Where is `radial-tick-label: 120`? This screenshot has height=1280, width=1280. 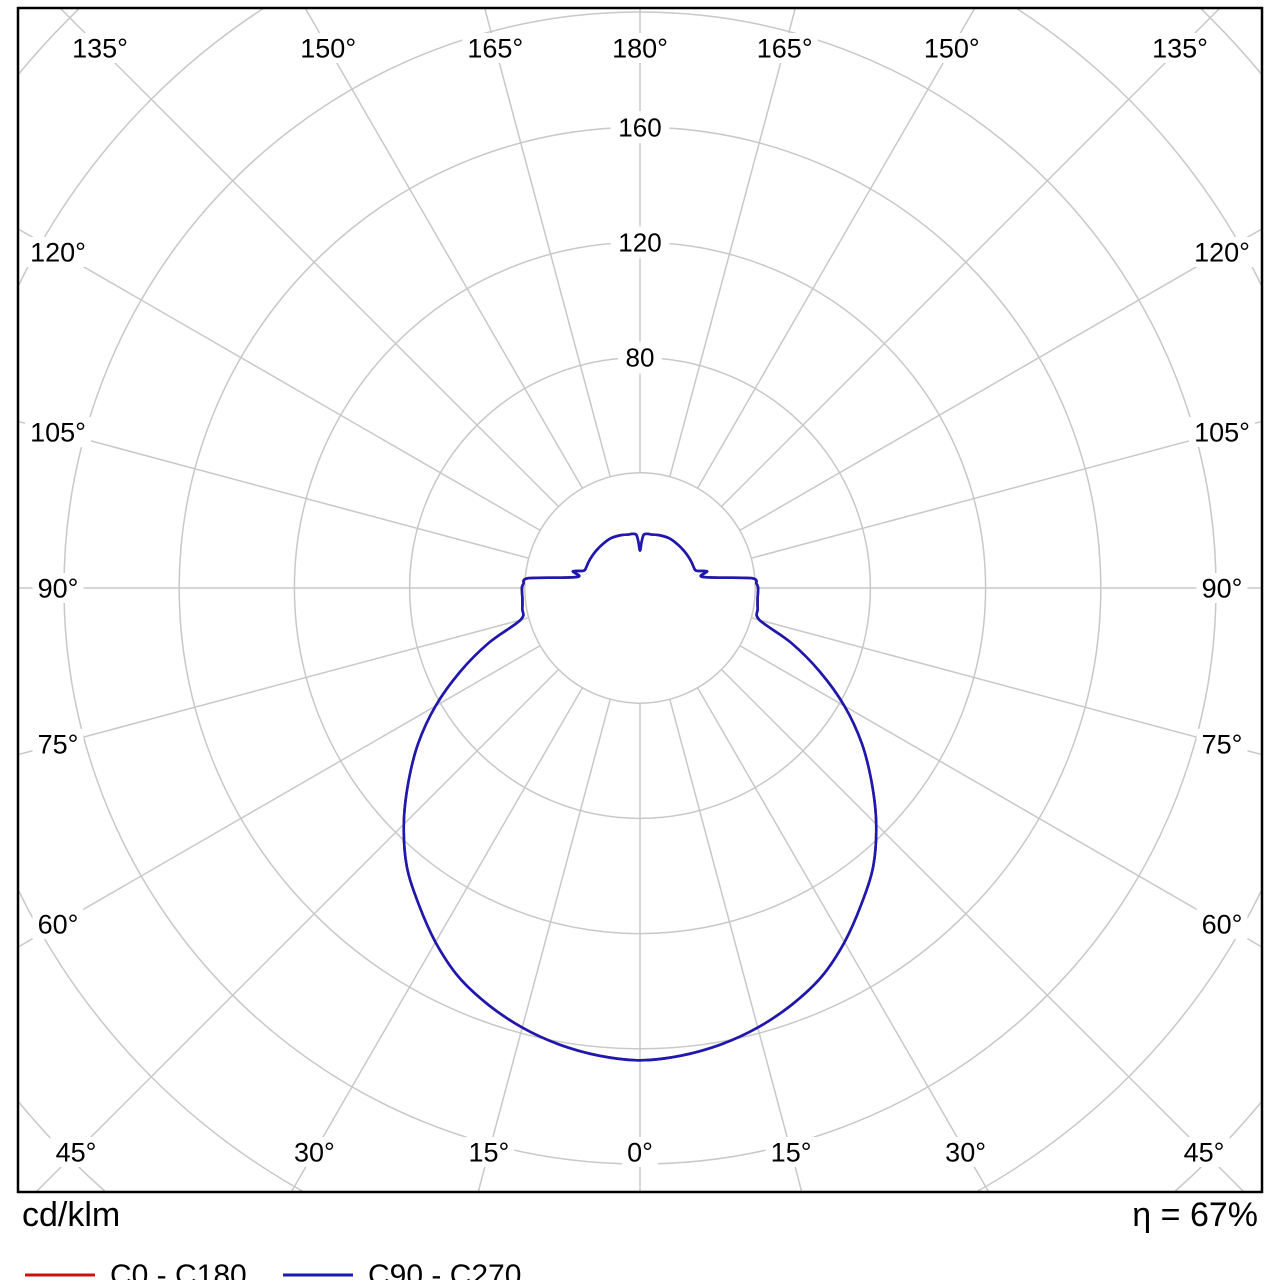 radial-tick-label: 120 is located at coordinates (639, 243).